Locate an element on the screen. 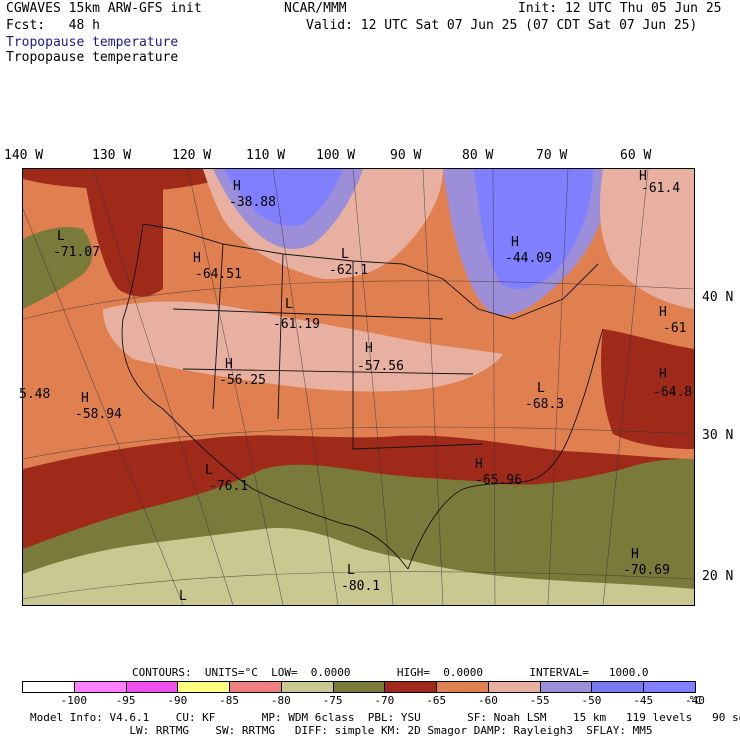  model-title: CGWAVES 15km ARW-GFS init is located at coordinates (104, 8).